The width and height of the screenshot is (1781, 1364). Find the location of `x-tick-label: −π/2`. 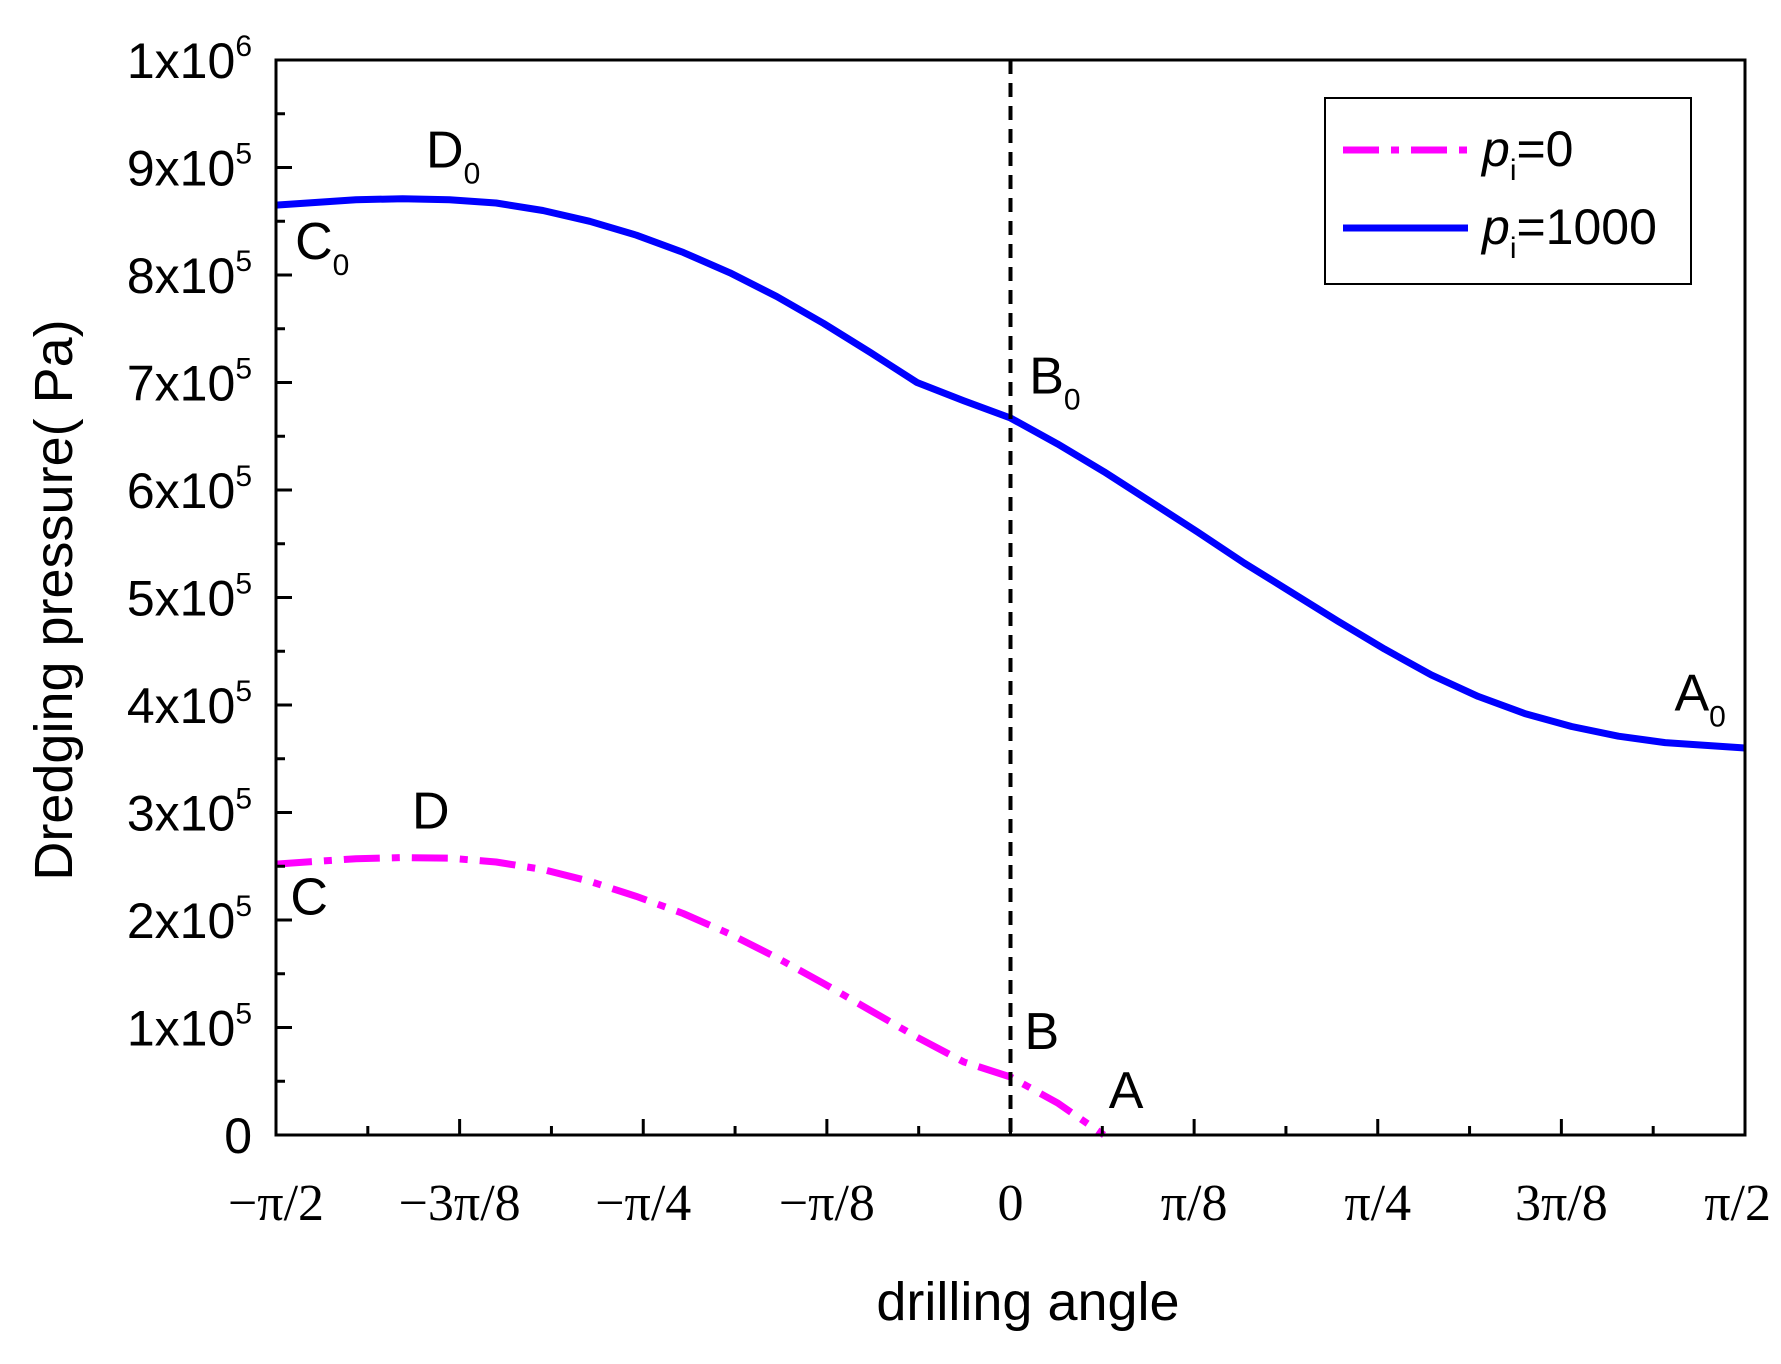

x-tick-label: −π/2 is located at coordinates (276, 1203).